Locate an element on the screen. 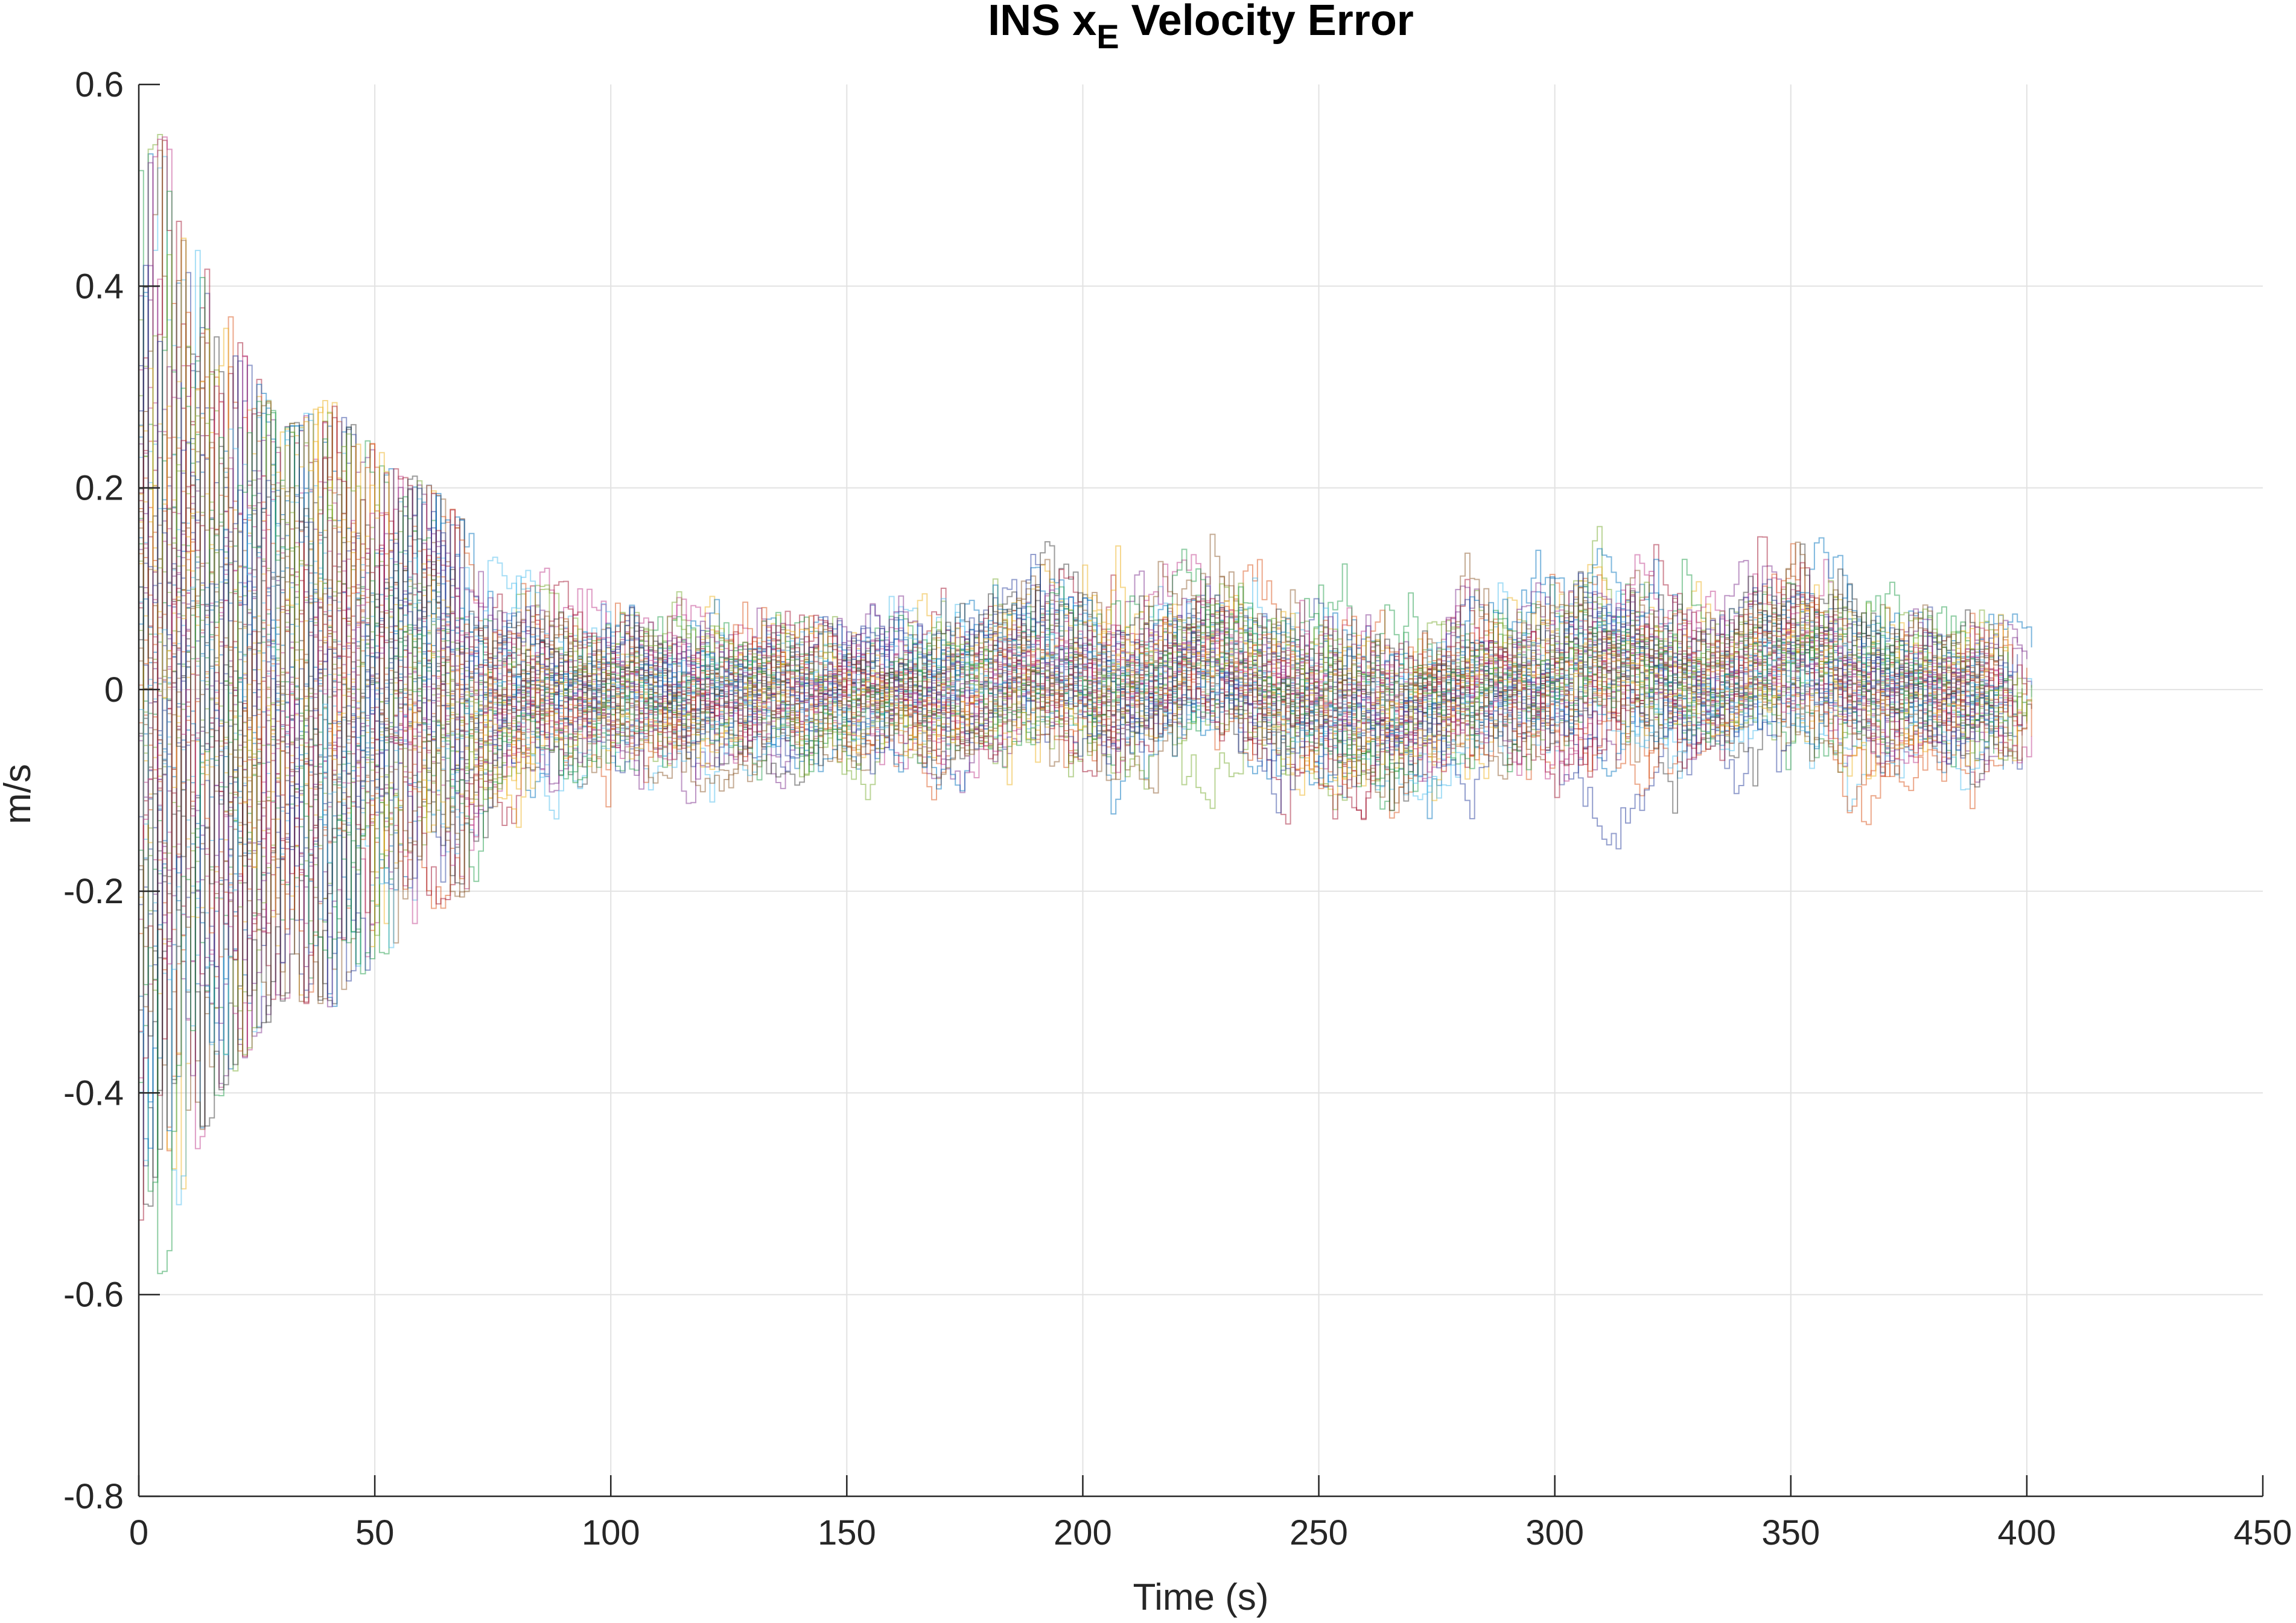 The image size is (2296, 1623). x-tick-label: 450 is located at coordinates (2263, 1532).